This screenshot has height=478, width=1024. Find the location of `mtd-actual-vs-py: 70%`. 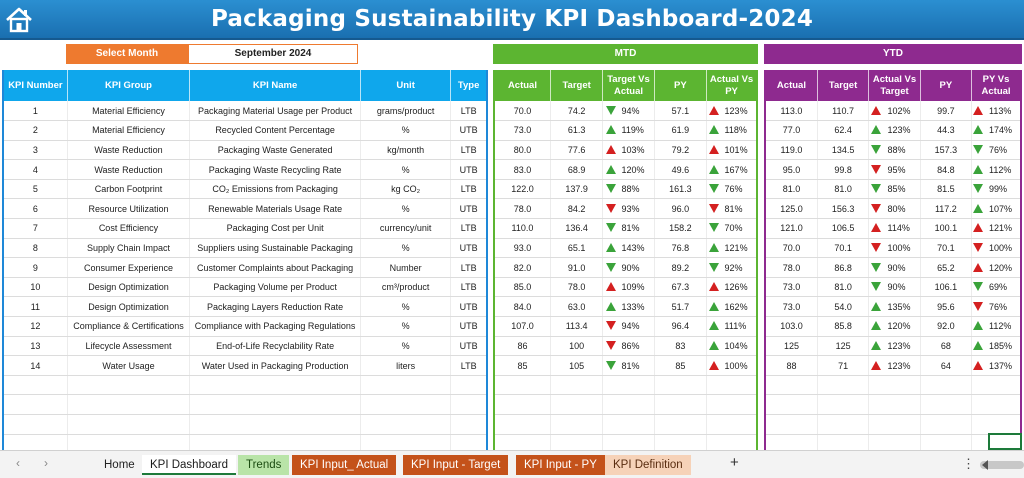

mtd-actual-vs-py: 70% is located at coordinates (732, 228).